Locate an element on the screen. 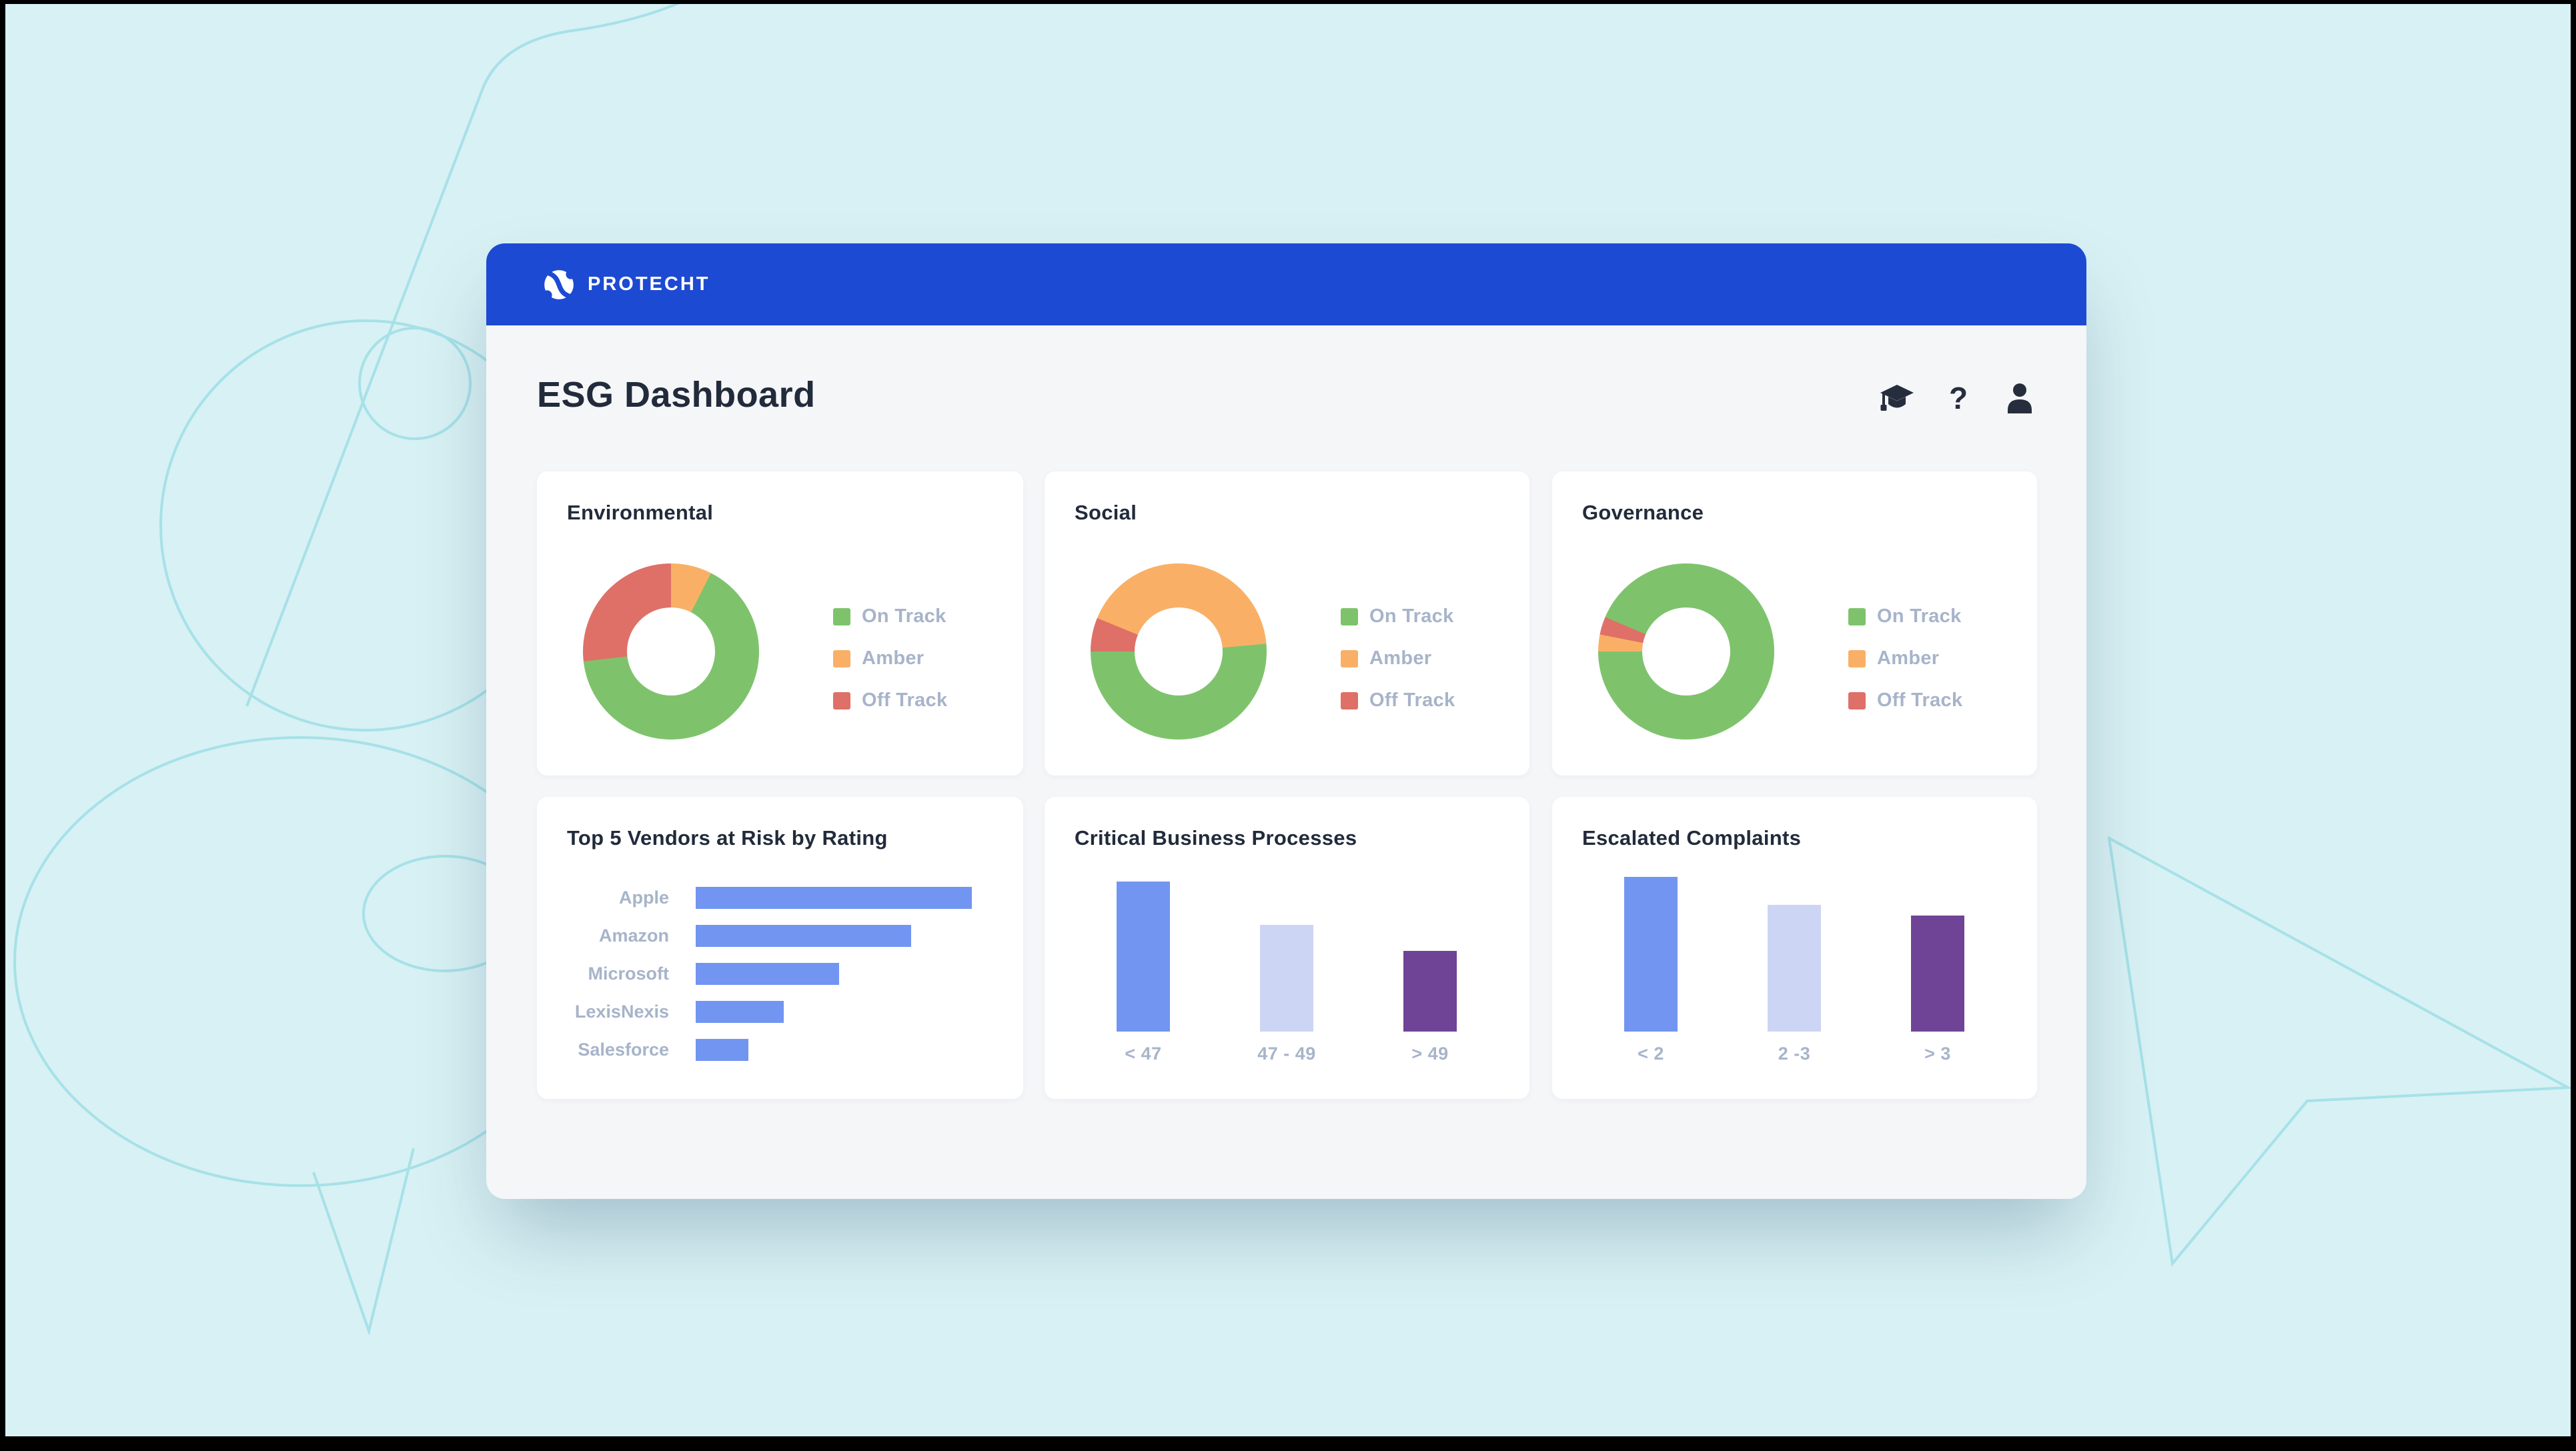 This screenshot has height=1451, width=2576. x-axis-label: > 49 is located at coordinates (1430, 1054).